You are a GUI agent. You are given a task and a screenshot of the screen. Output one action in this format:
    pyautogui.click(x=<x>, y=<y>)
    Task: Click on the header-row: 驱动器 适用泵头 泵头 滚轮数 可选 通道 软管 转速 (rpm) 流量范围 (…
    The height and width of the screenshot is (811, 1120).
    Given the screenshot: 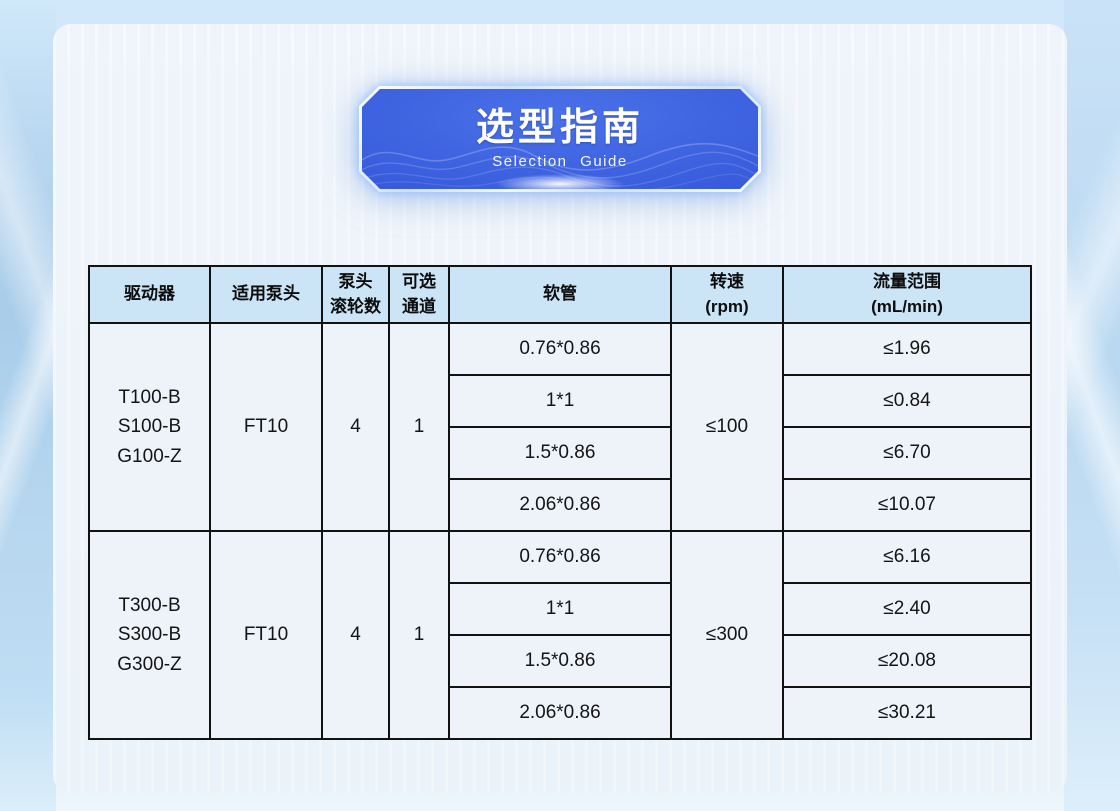 What is the action you would take?
    pyautogui.click(x=560, y=294)
    